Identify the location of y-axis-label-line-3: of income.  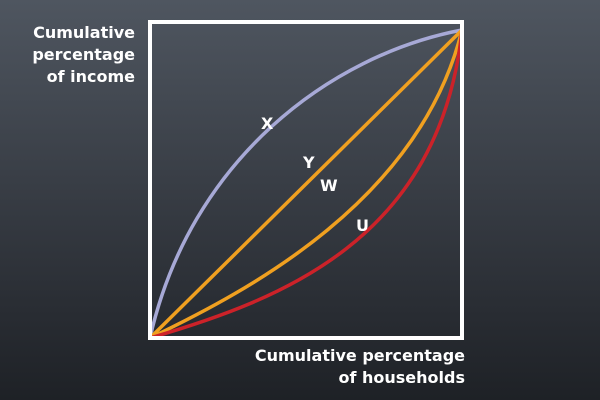
(90, 76).